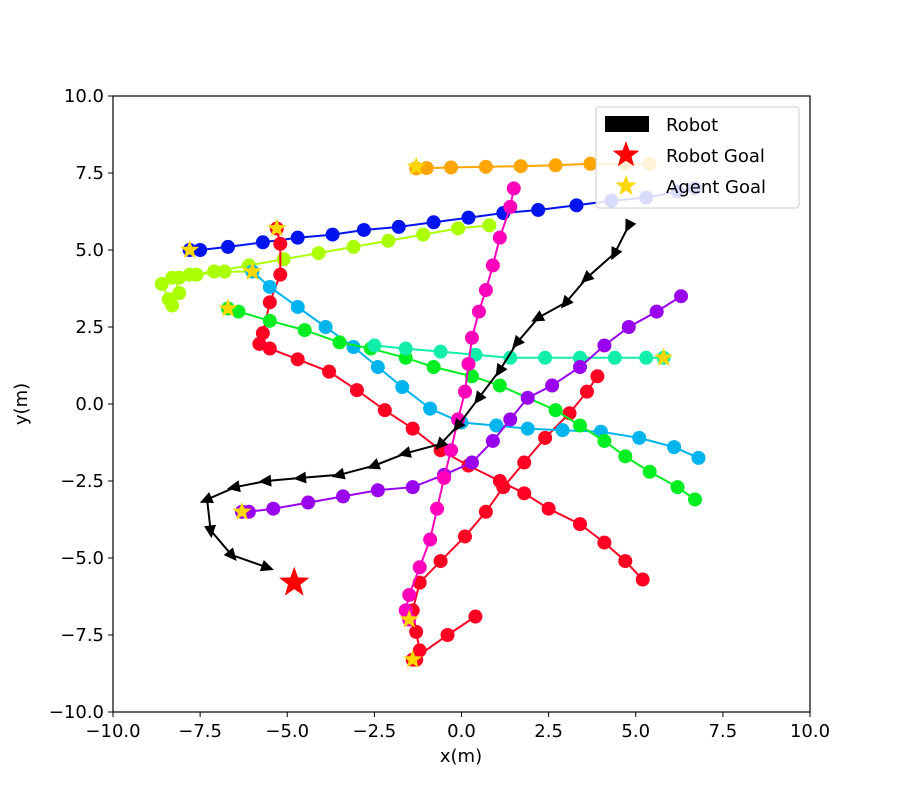 The image size is (900, 805). What do you see at coordinates (626, 154) in the screenshot?
I see `legend-robot-goal-marker` at bounding box center [626, 154].